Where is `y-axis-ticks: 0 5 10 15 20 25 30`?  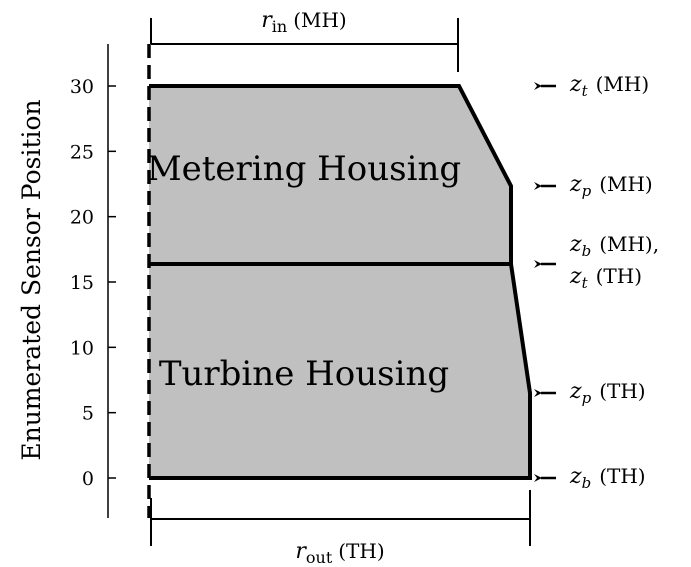
y-axis-ticks: 0 5 10 15 20 25 30 is located at coordinates (93, 283).